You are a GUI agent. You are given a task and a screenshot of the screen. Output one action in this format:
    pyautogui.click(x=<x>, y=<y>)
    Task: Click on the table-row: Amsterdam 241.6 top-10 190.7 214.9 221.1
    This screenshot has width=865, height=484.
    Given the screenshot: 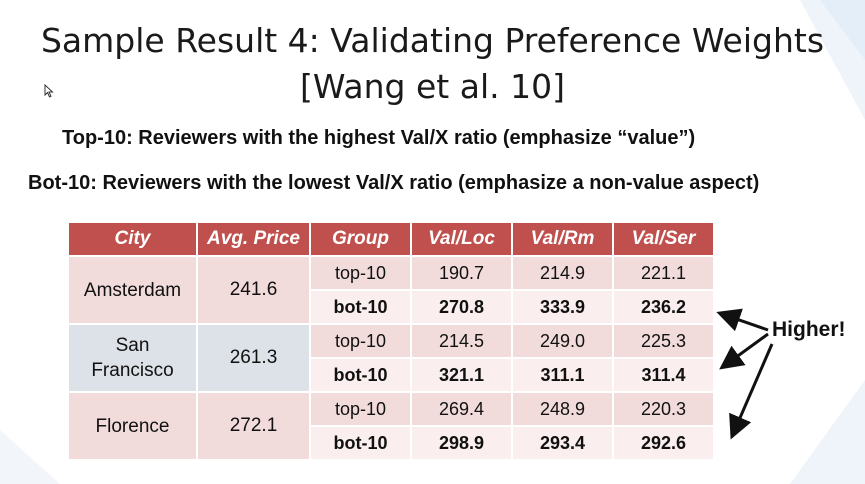 What is the action you would take?
    pyautogui.click(x=391, y=290)
    